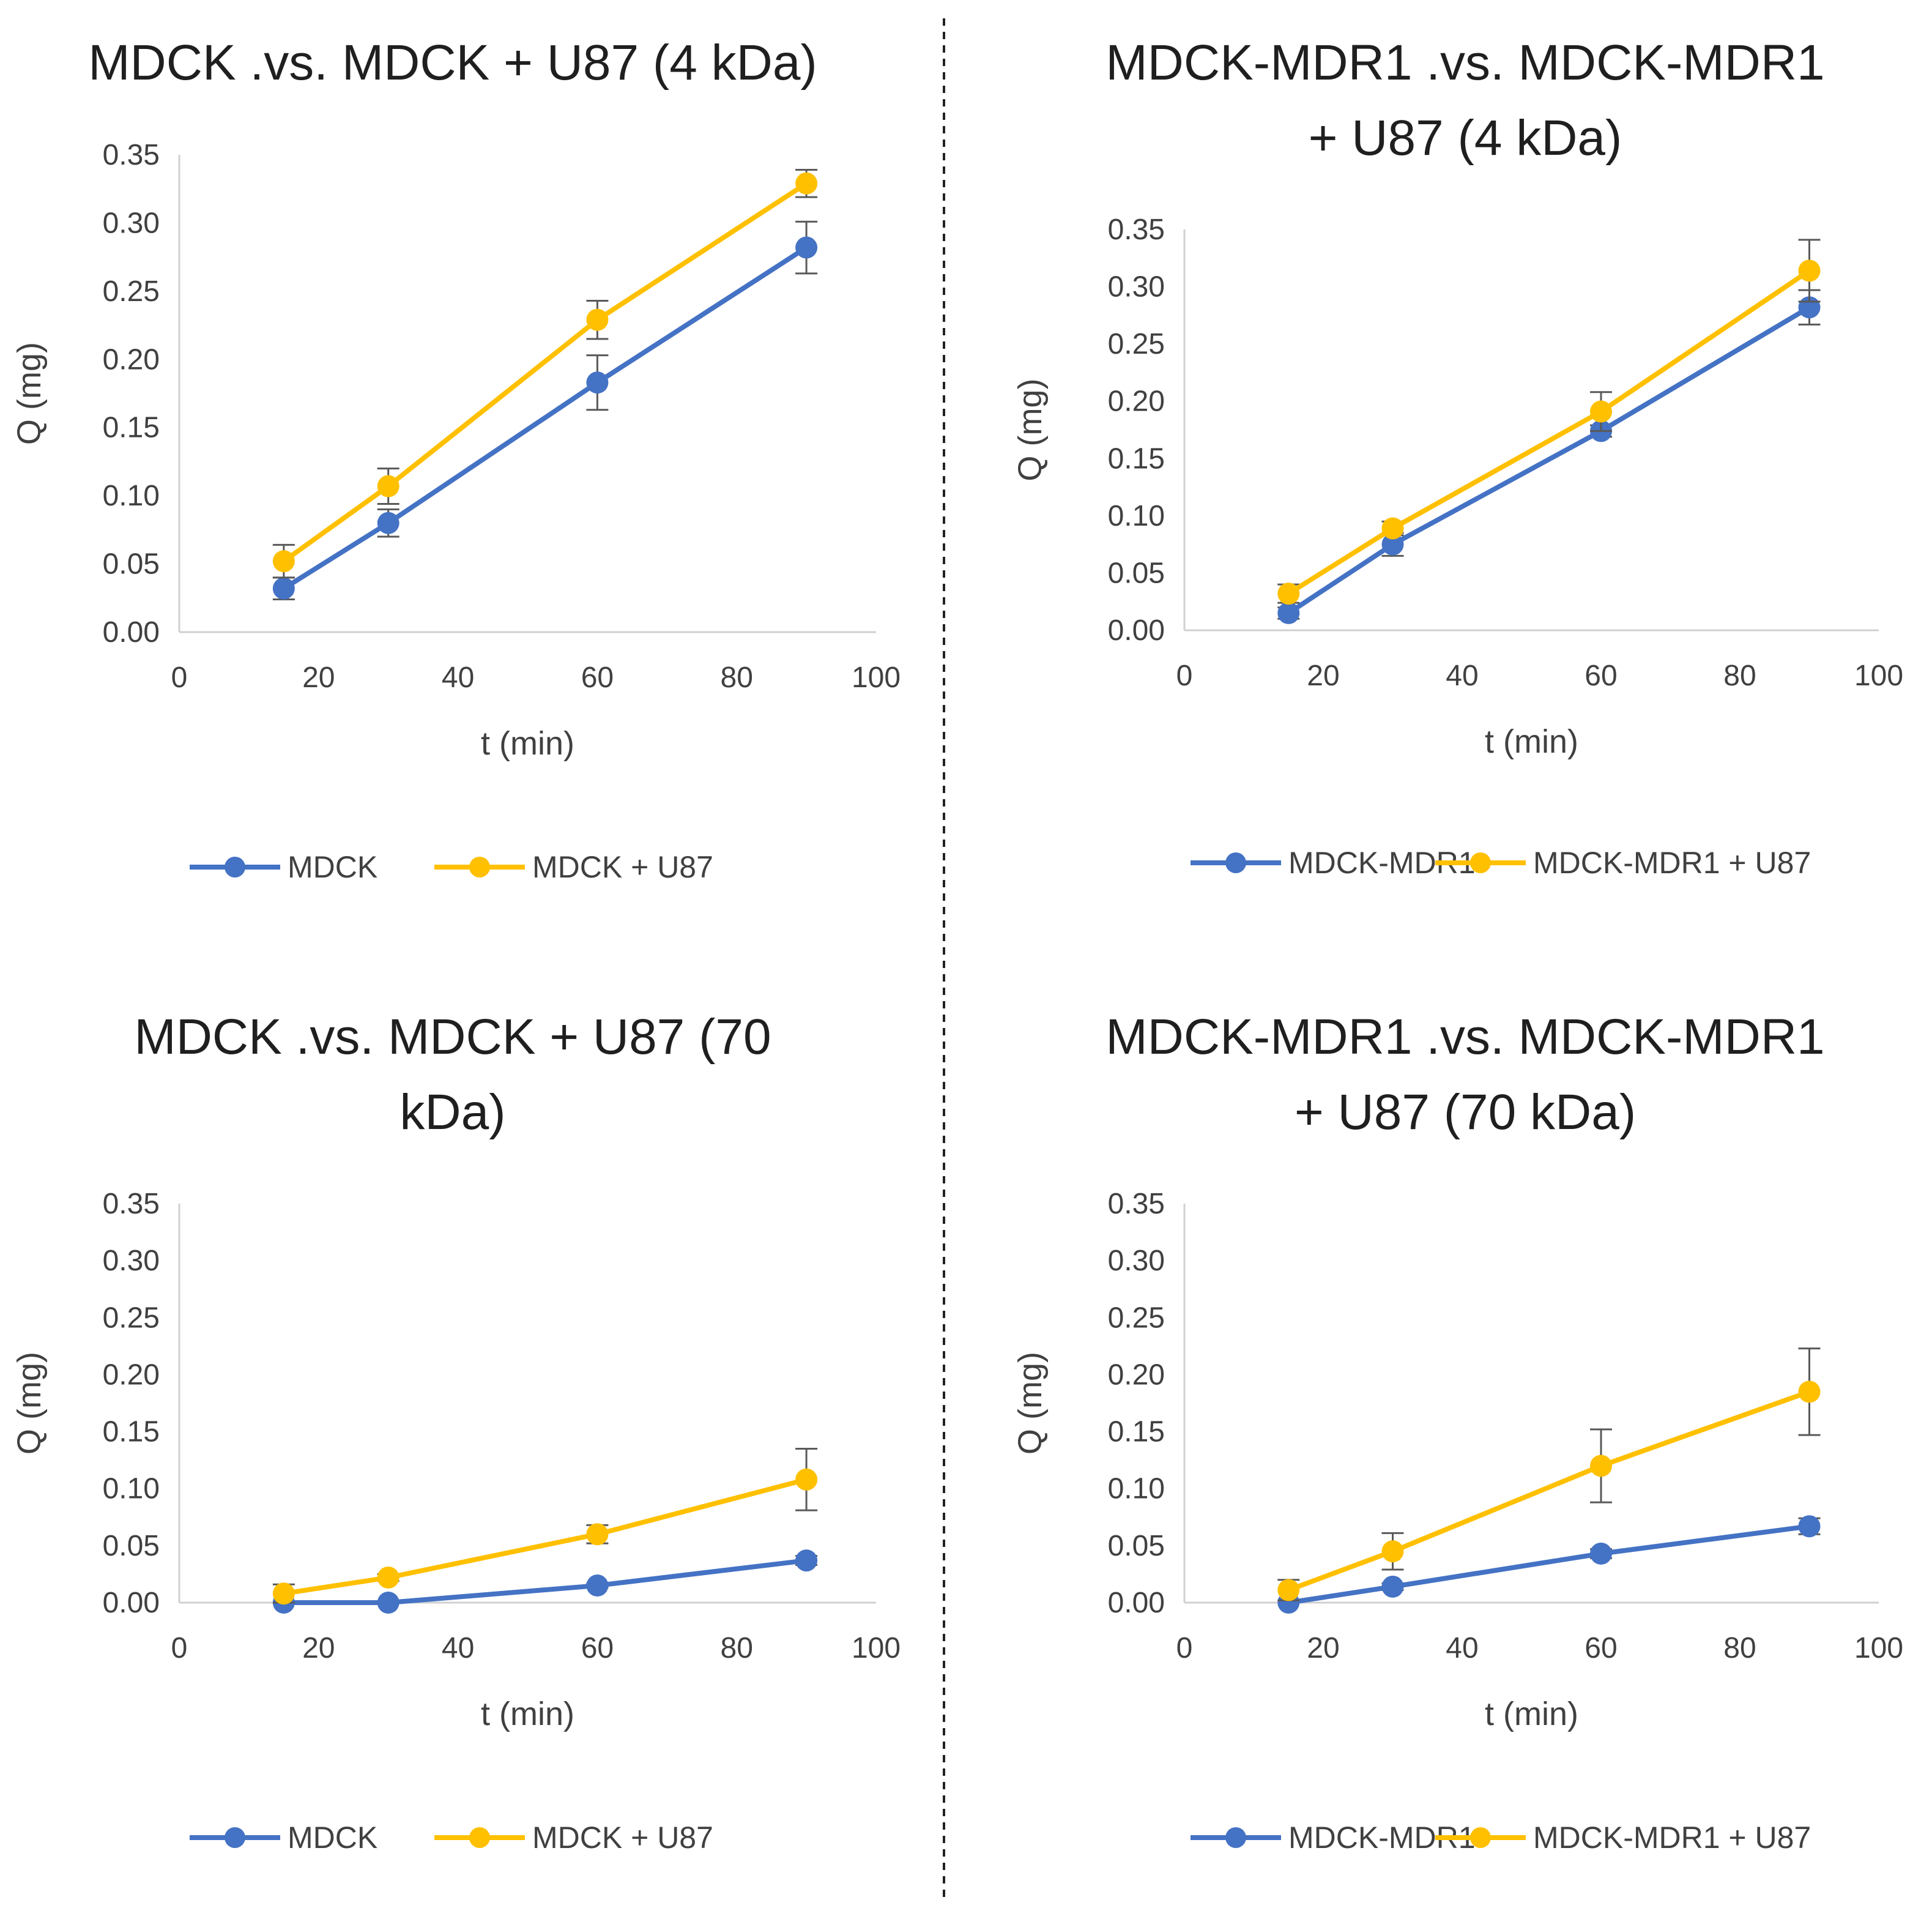  Describe the element at coordinates (1739, 1648) in the screenshot. I see `x-tick-label: 80` at that location.